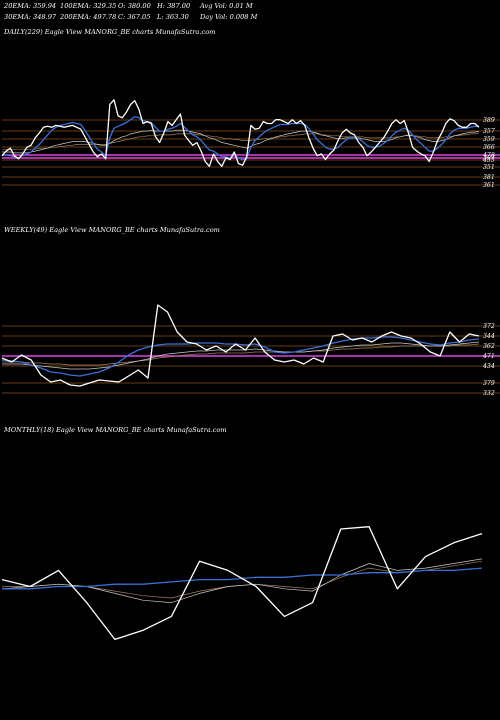  I want to click on stat-20ema: 20EMA: 359.94, so click(29, 6).